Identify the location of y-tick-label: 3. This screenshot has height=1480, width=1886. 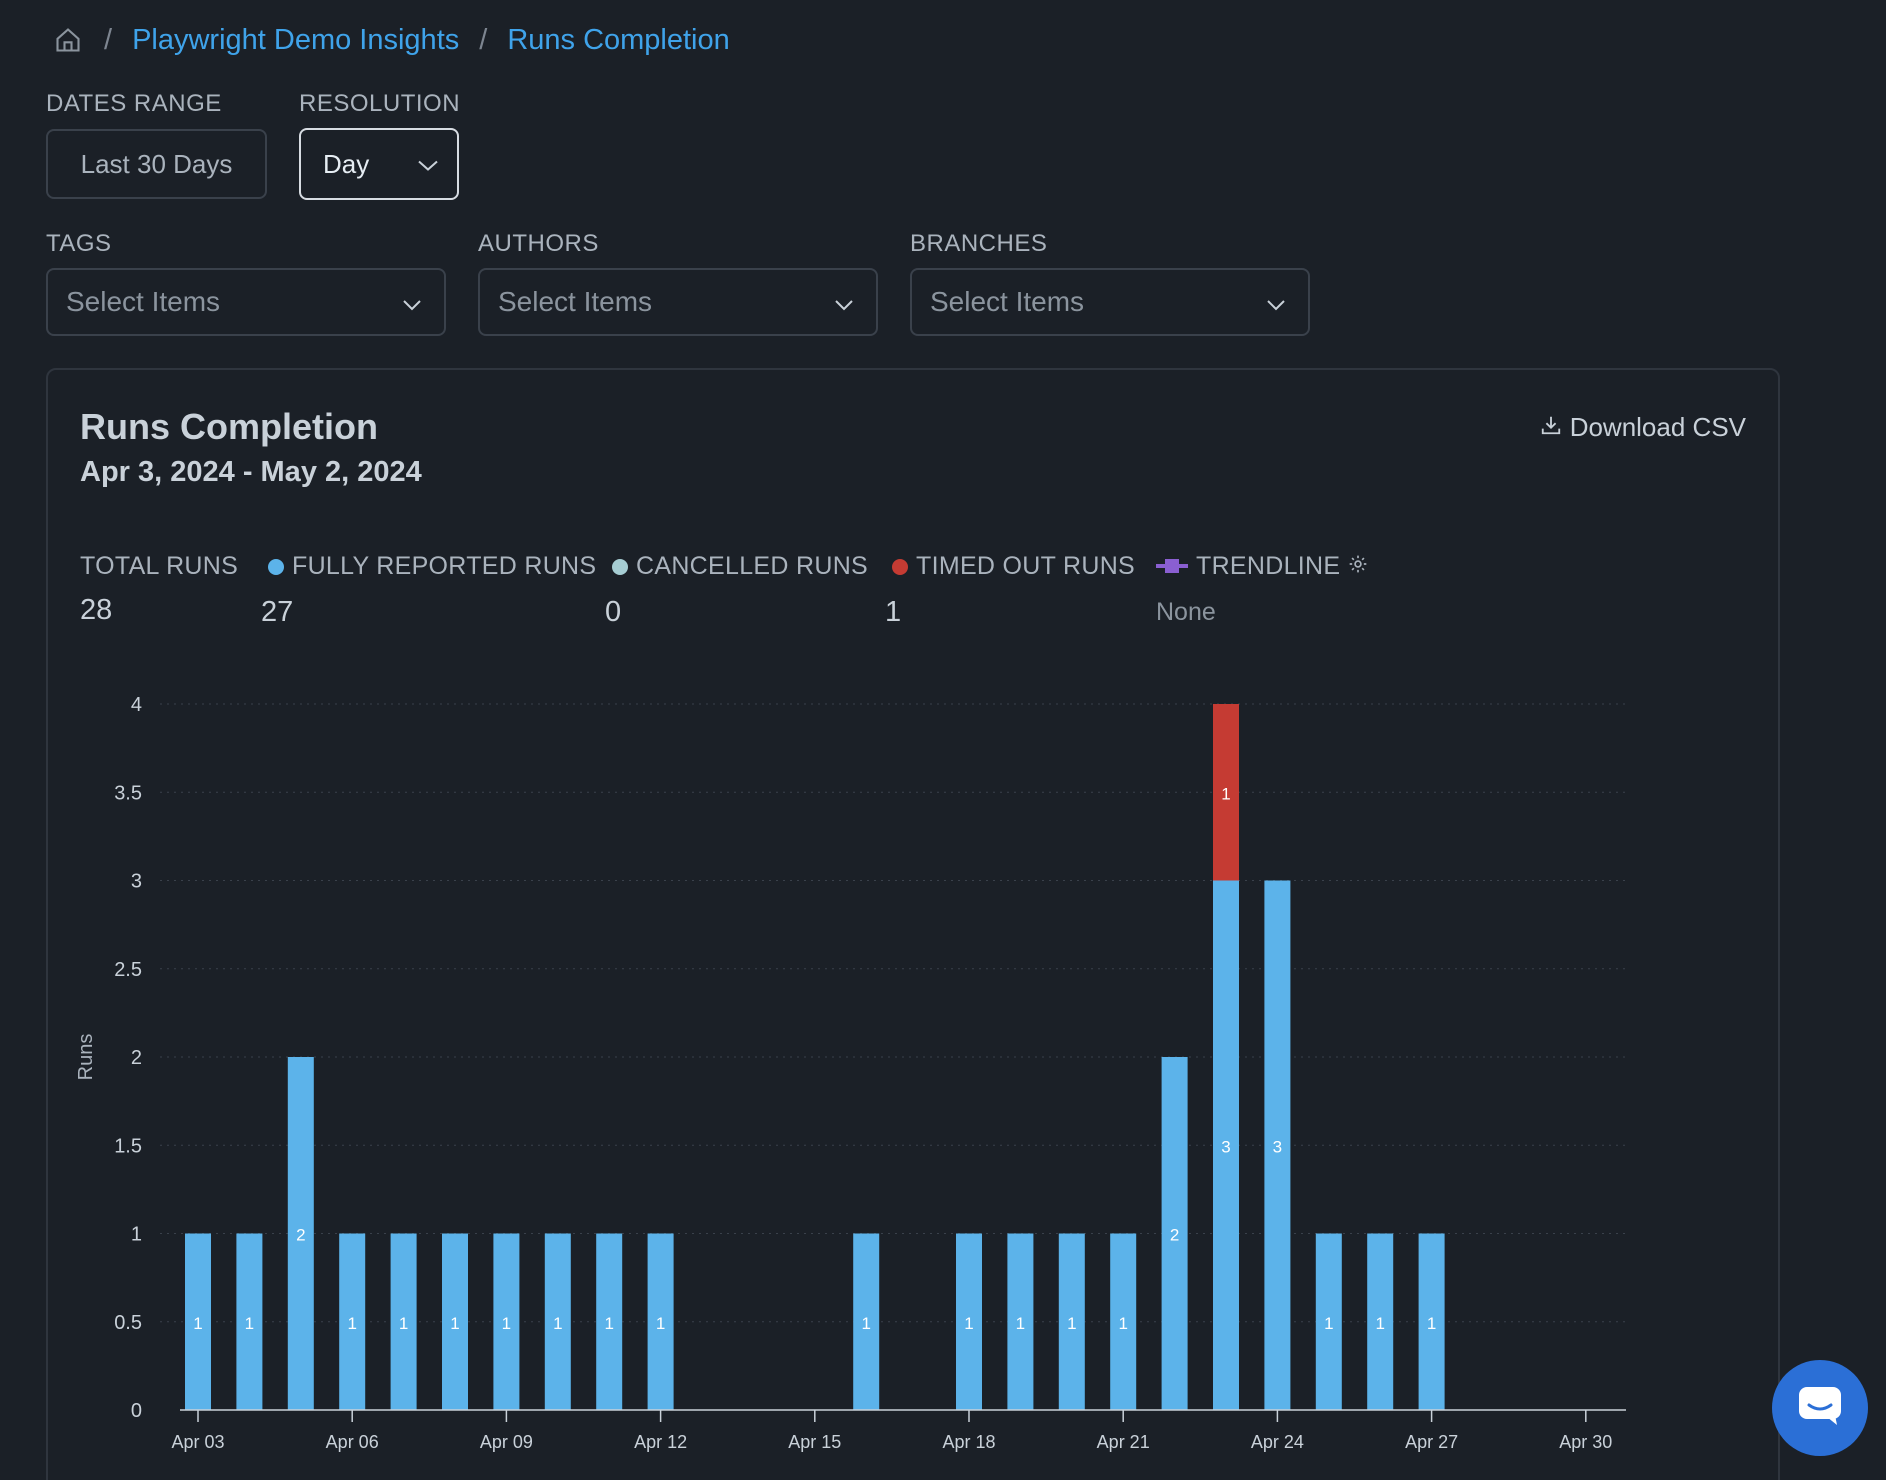
(136, 882).